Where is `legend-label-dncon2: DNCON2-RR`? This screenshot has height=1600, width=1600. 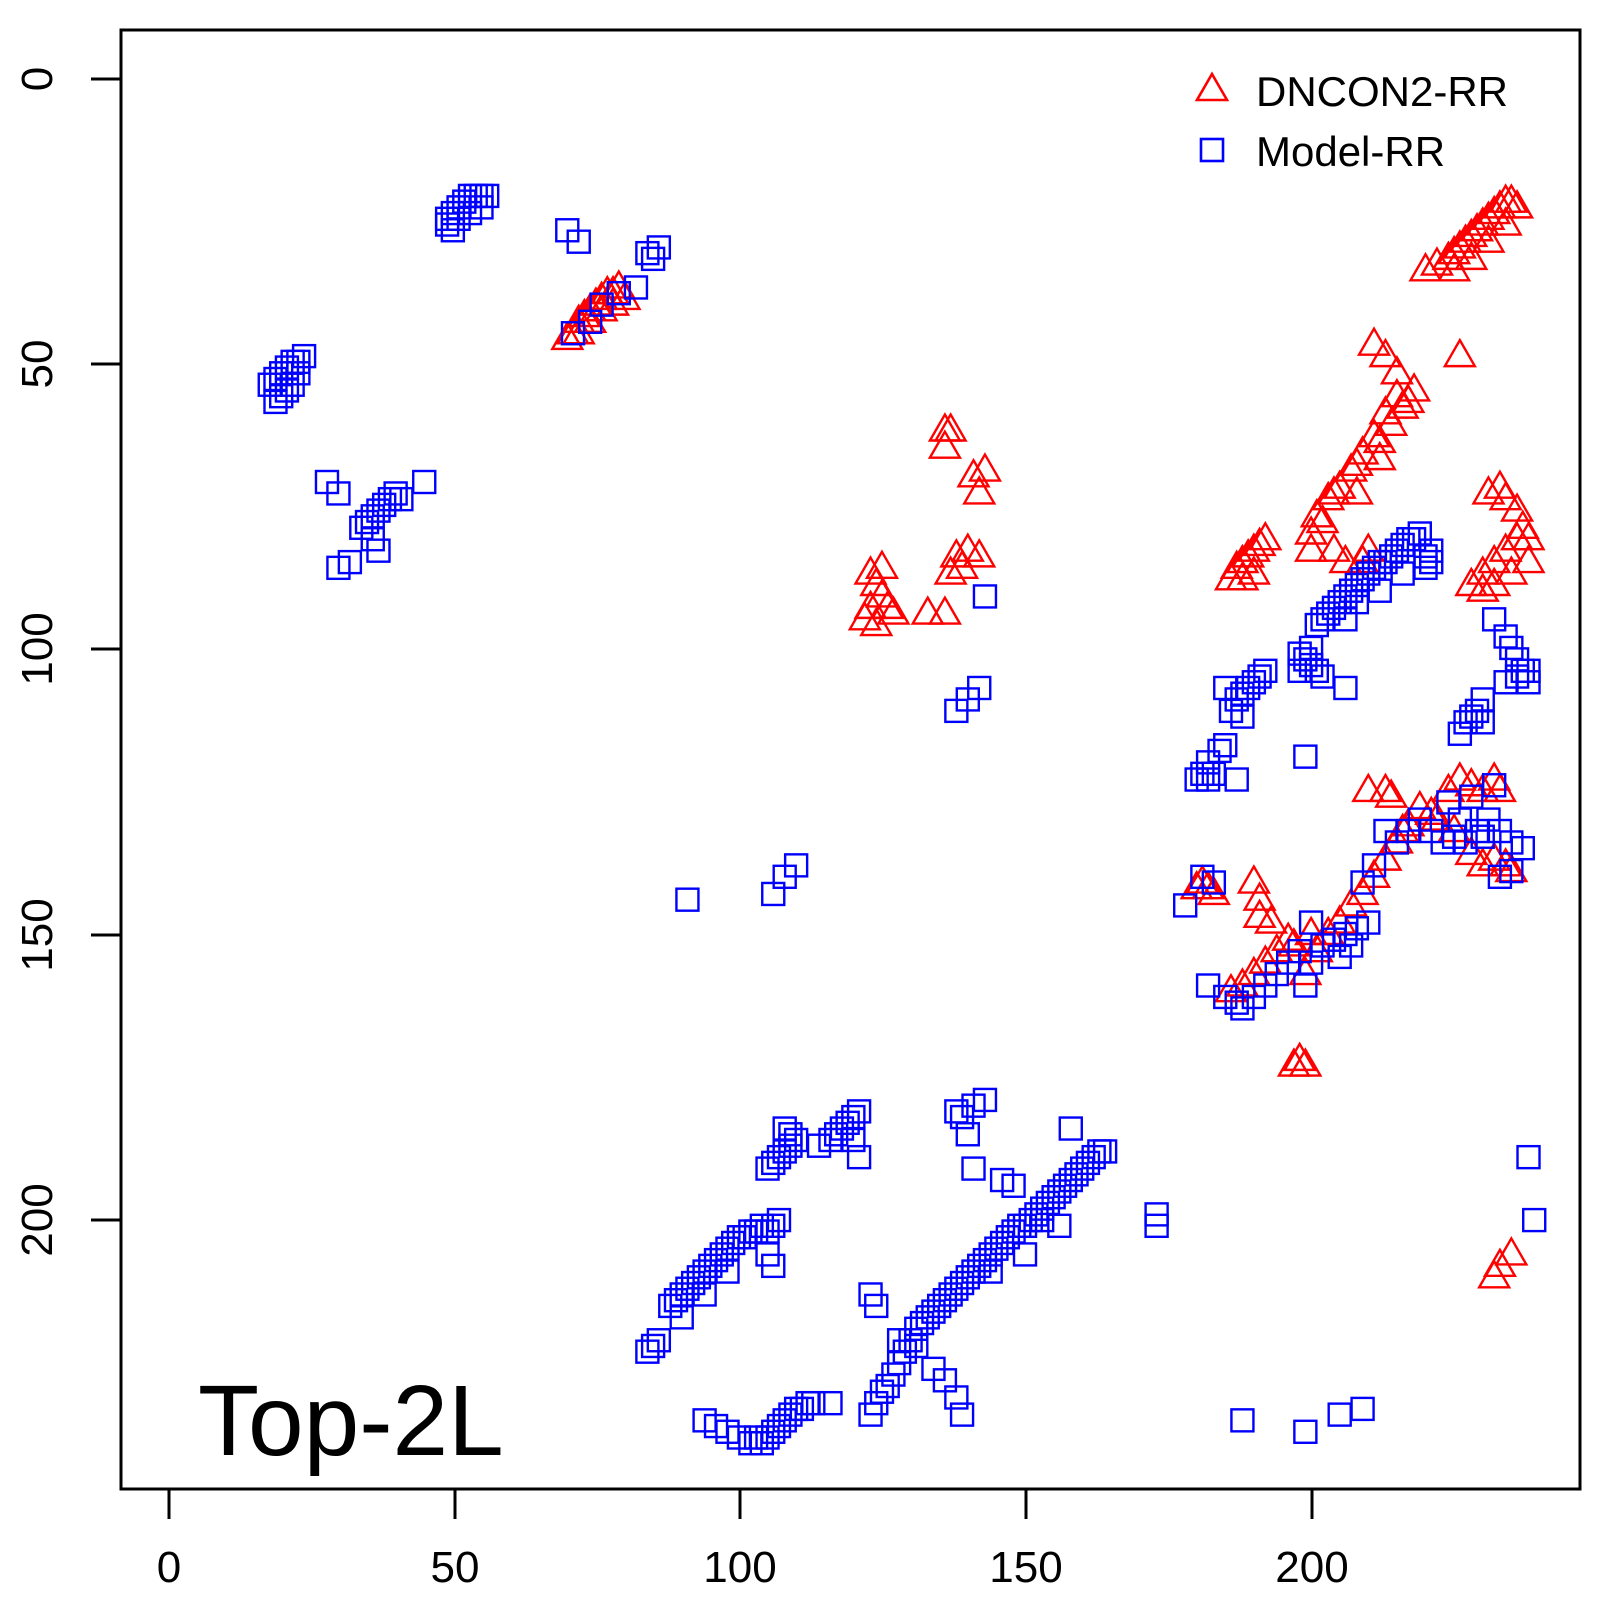 legend-label-dncon2: DNCON2-RR is located at coordinates (1382, 91).